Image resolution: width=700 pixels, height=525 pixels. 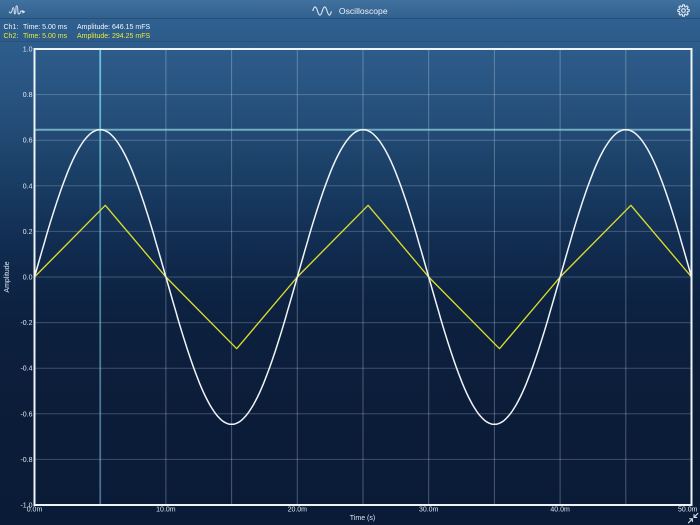 I want to click on svg-text: 0.0m, so click(x=35, y=510).